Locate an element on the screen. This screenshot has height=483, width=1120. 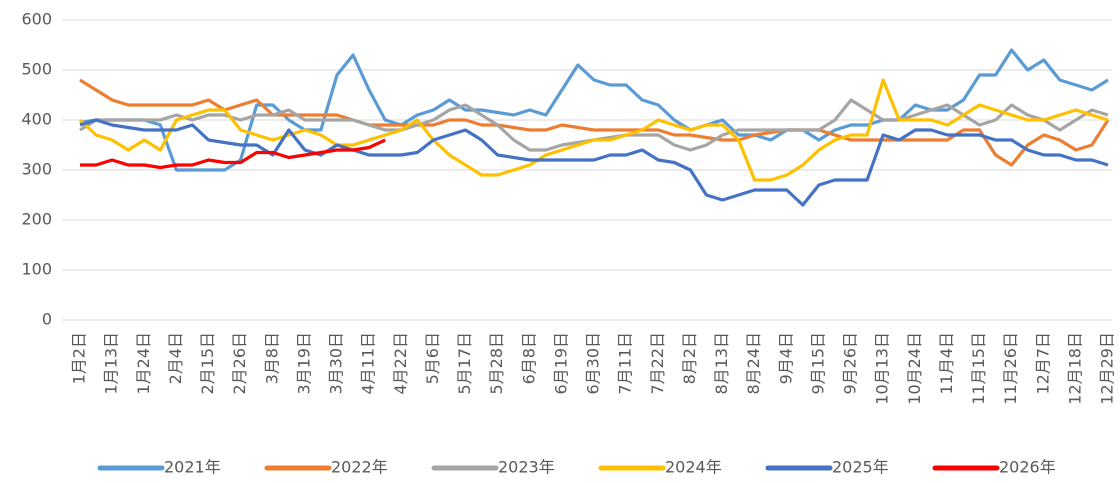
y-tick-label: 300 is located at coordinates (36, 169).